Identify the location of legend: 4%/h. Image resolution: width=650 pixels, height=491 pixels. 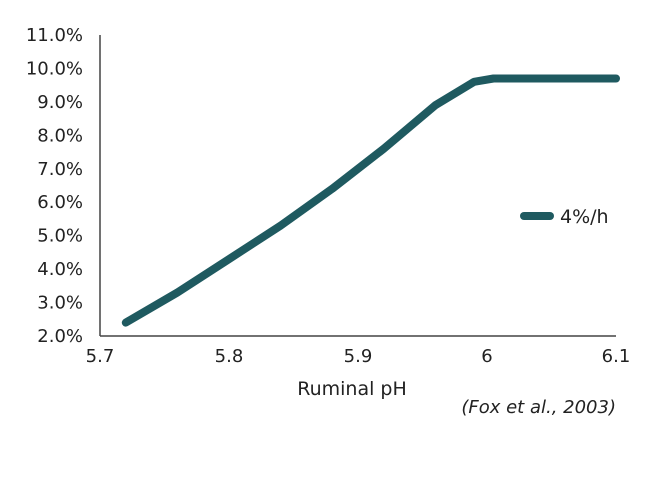
(564, 217).